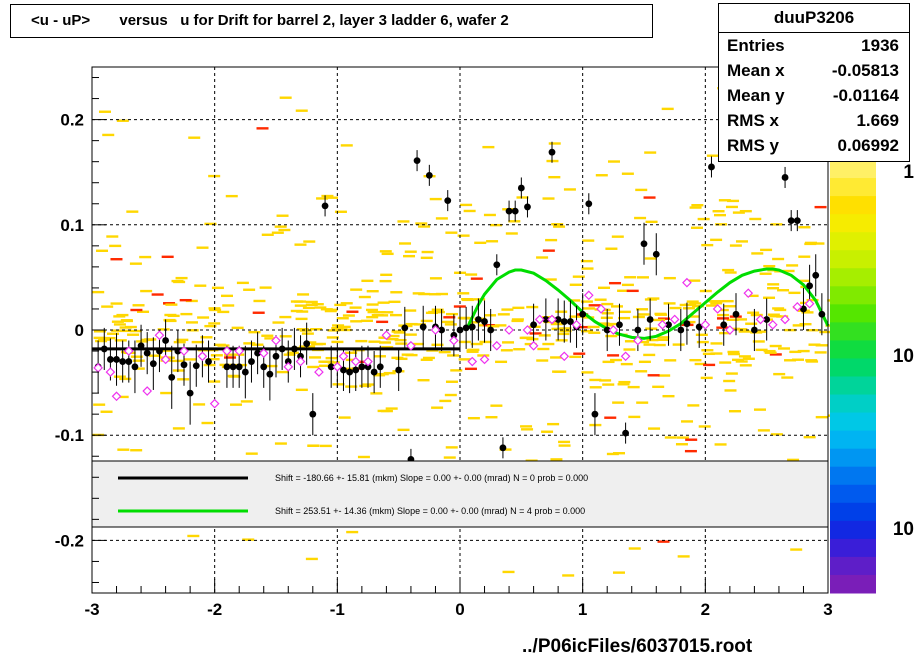  Describe the element at coordinates (582, 609) in the screenshot. I see `x-tick-label: 1` at that location.